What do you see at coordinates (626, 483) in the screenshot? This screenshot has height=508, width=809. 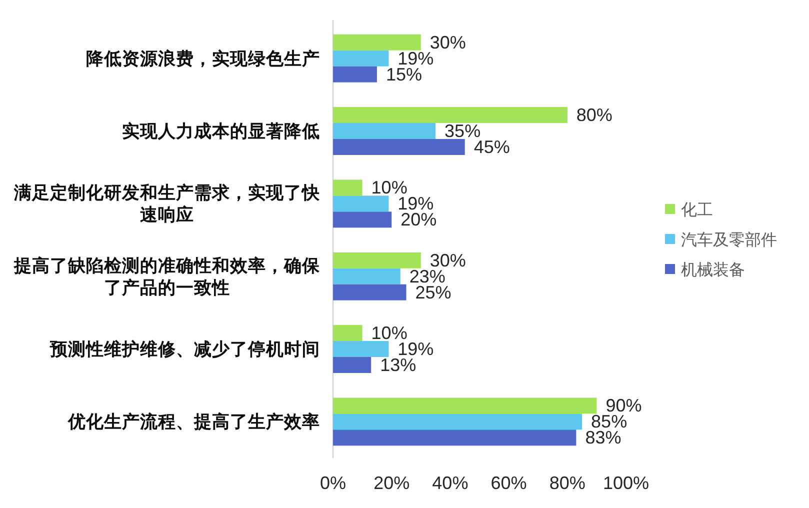 I see `x-tick-label: 100%` at bounding box center [626, 483].